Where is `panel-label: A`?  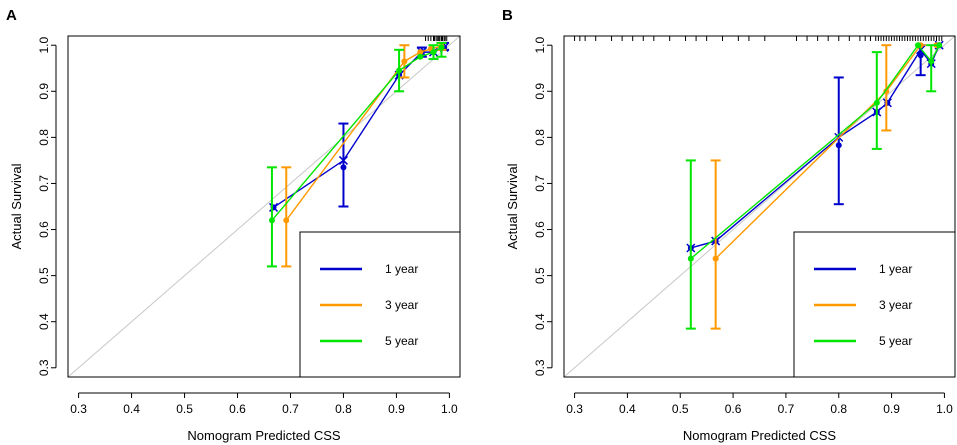 panel-label: A is located at coordinates (11, 15).